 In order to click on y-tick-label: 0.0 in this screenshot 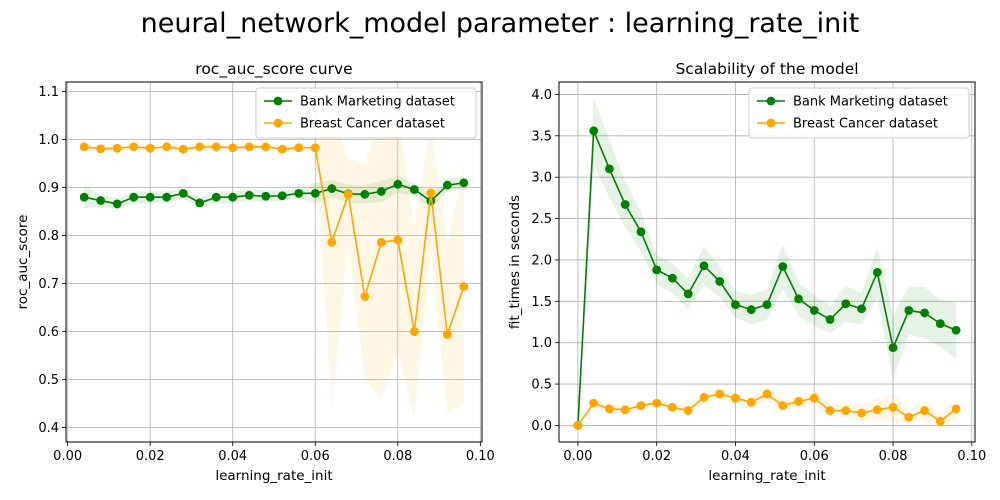, I will do `click(541, 426)`.